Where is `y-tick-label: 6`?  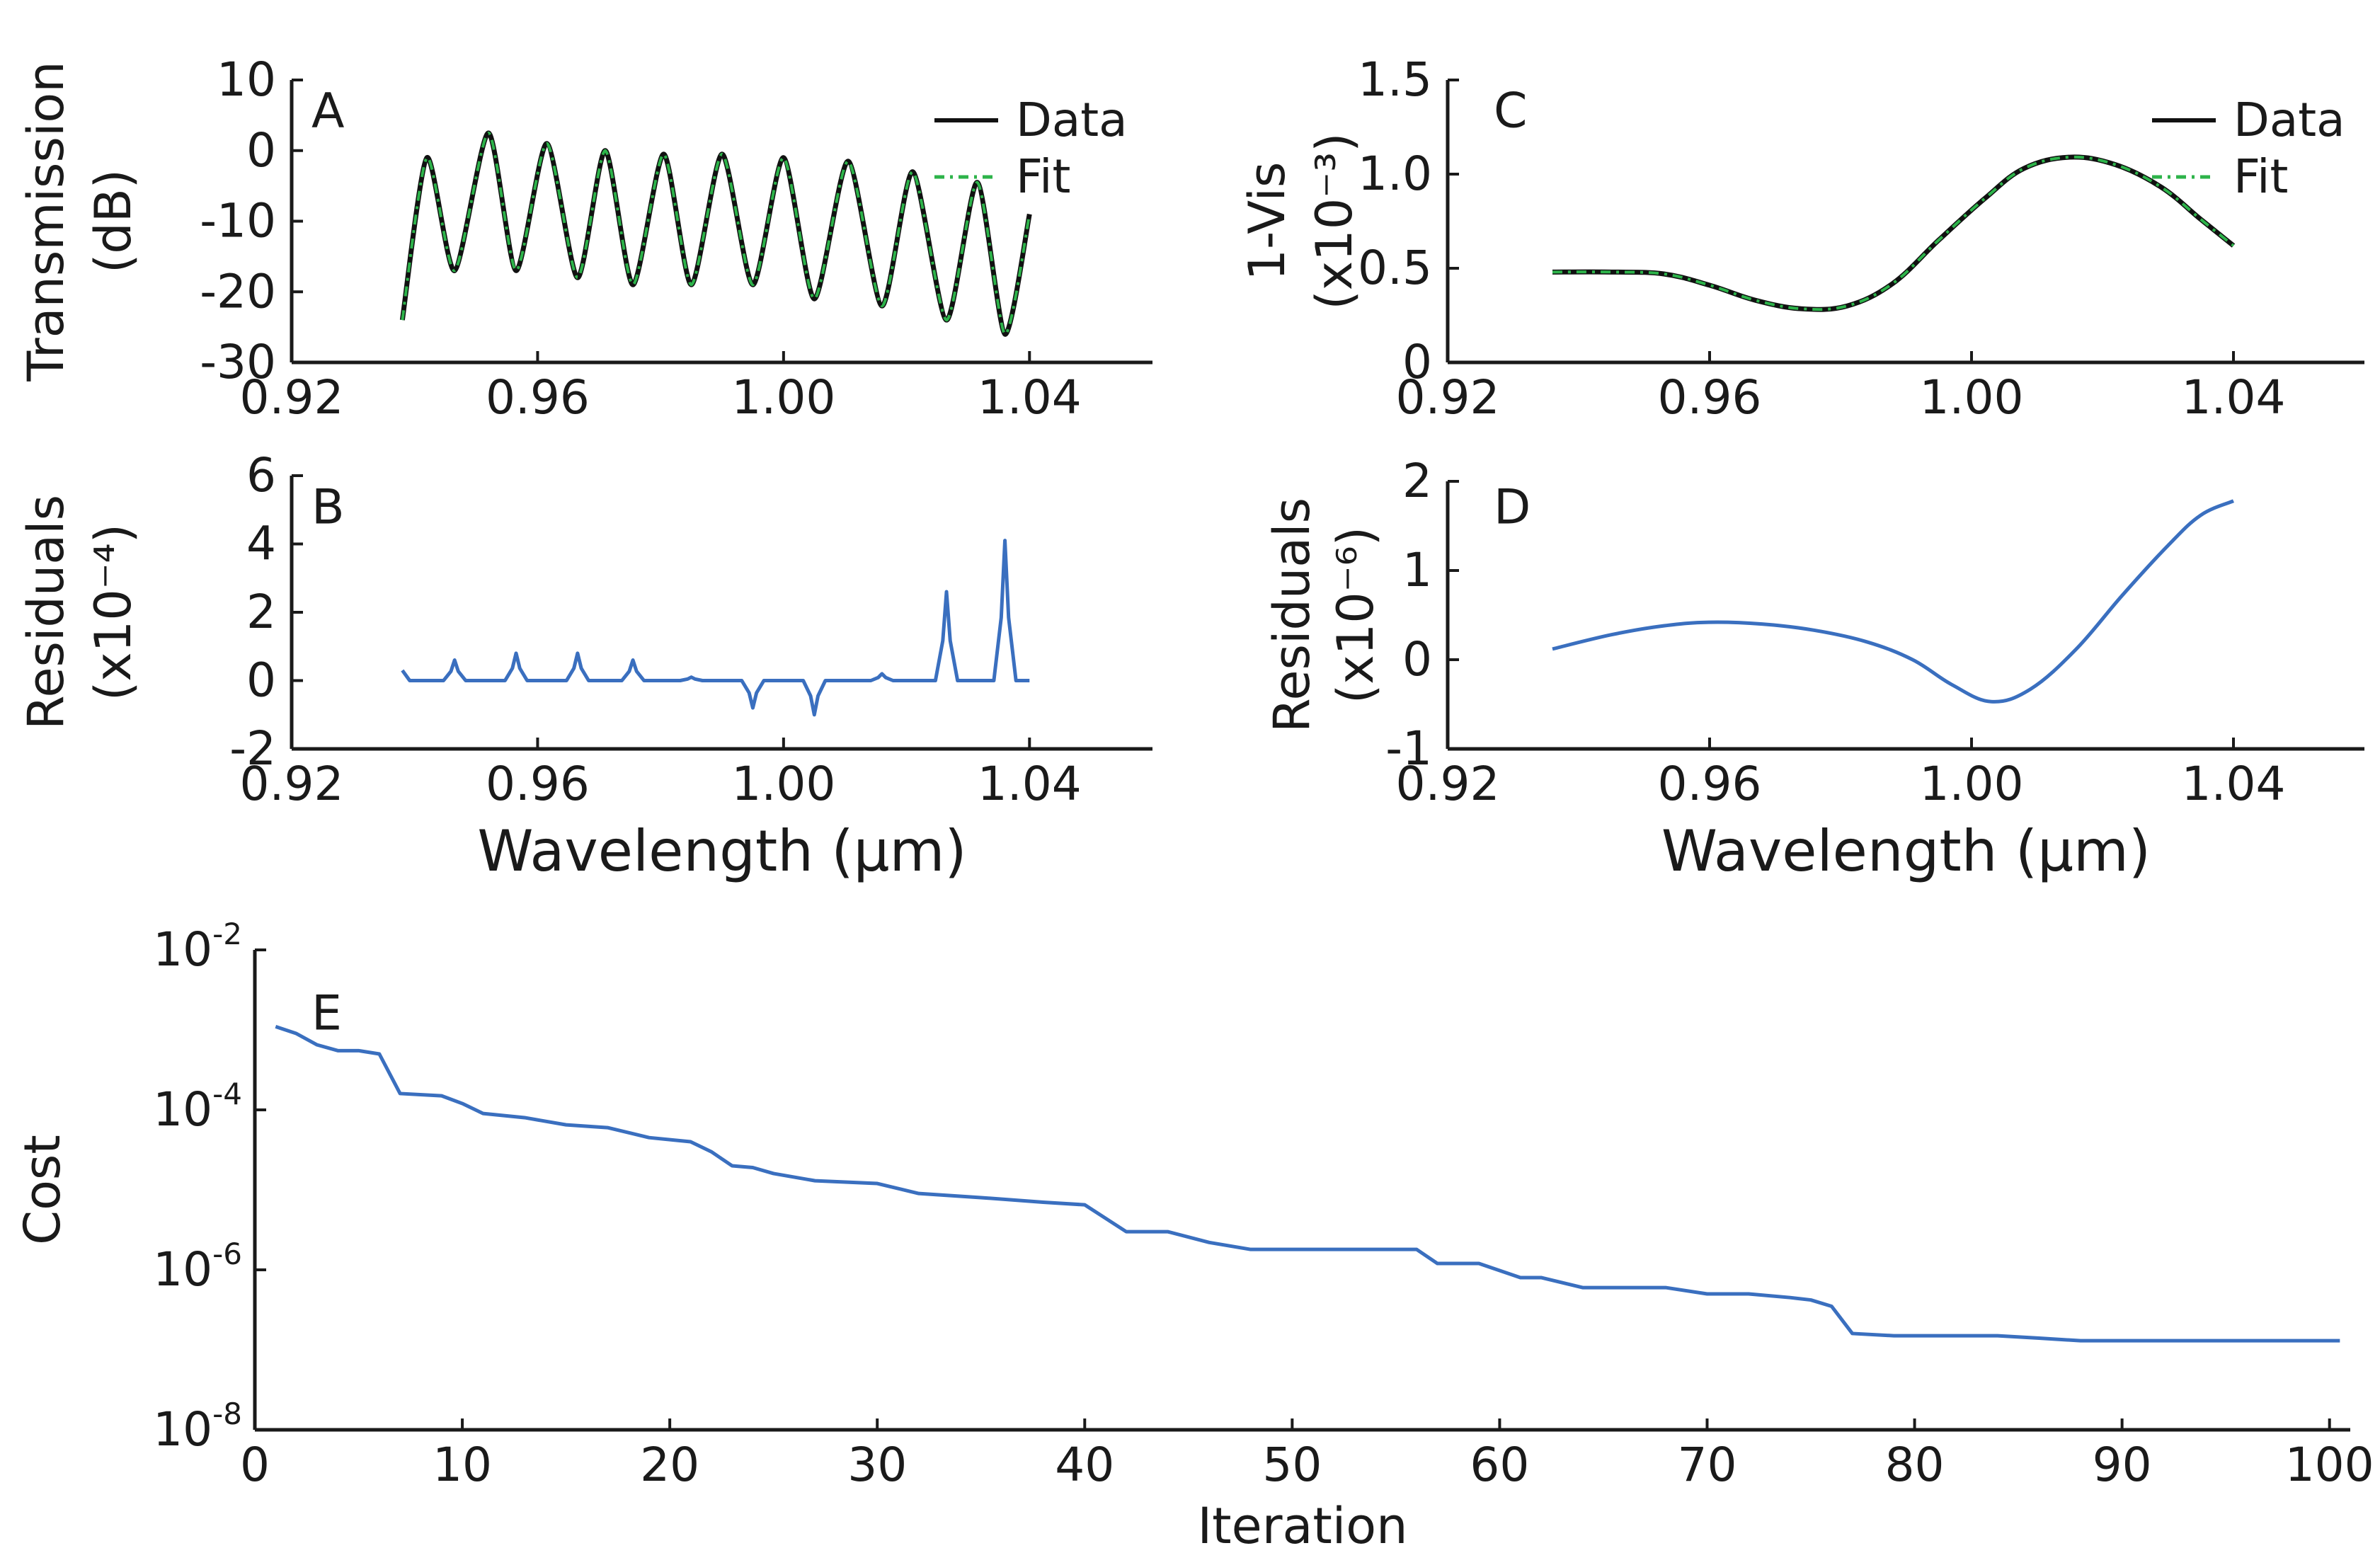 y-tick-label: 6 is located at coordinates (261, 476).